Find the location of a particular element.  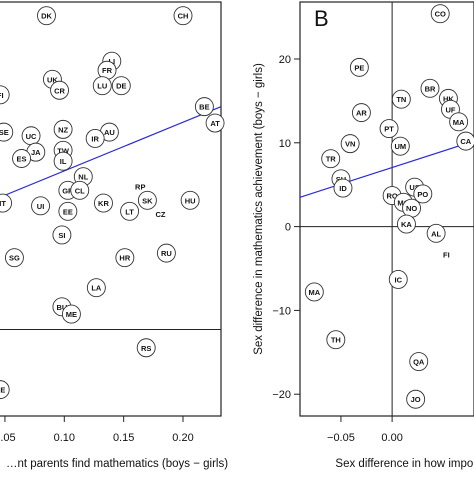

y-tick-label: 20 is located at coordinates (285, 60).